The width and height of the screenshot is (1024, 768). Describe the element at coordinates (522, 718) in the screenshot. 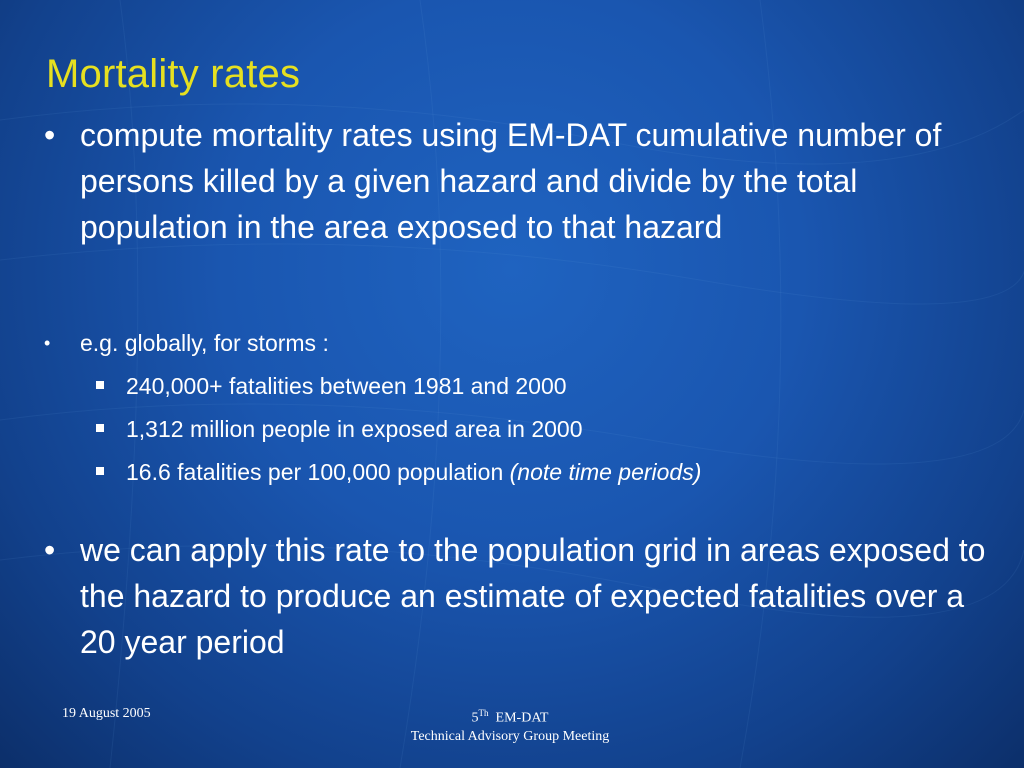

I see `footer-meeting-name: EM-DAT` at that location.